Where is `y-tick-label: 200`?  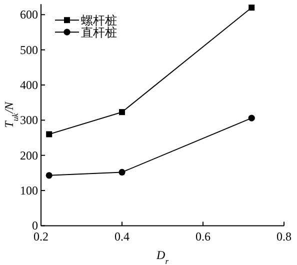 y-tick-label: 200 is located at coordinates (29, 155).